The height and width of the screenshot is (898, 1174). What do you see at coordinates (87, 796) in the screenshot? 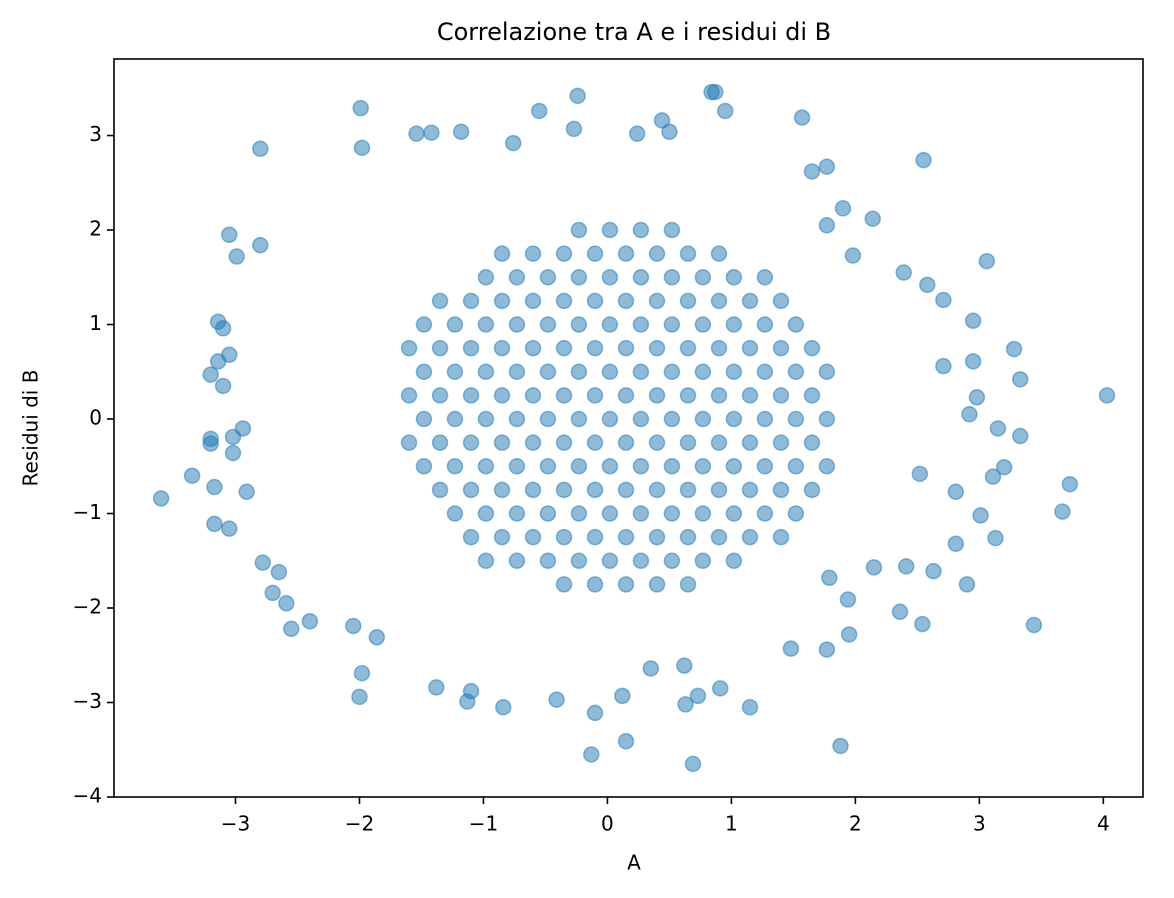
I see `y-tick-label: −4` at bounding box center [87, 796].